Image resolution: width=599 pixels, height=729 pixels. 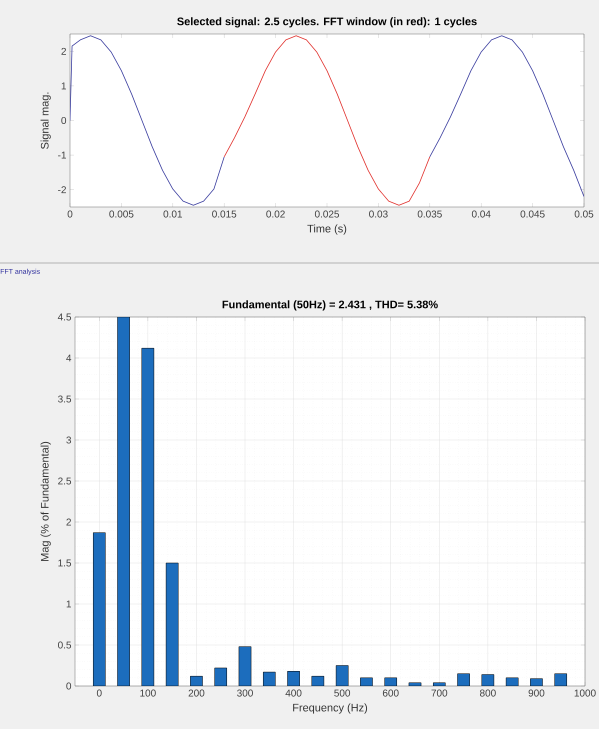 What do you see at coordinates (532, 214) in the screenshot?
I see `x-tick-label: 0.045` at bounding box center [532, 214].